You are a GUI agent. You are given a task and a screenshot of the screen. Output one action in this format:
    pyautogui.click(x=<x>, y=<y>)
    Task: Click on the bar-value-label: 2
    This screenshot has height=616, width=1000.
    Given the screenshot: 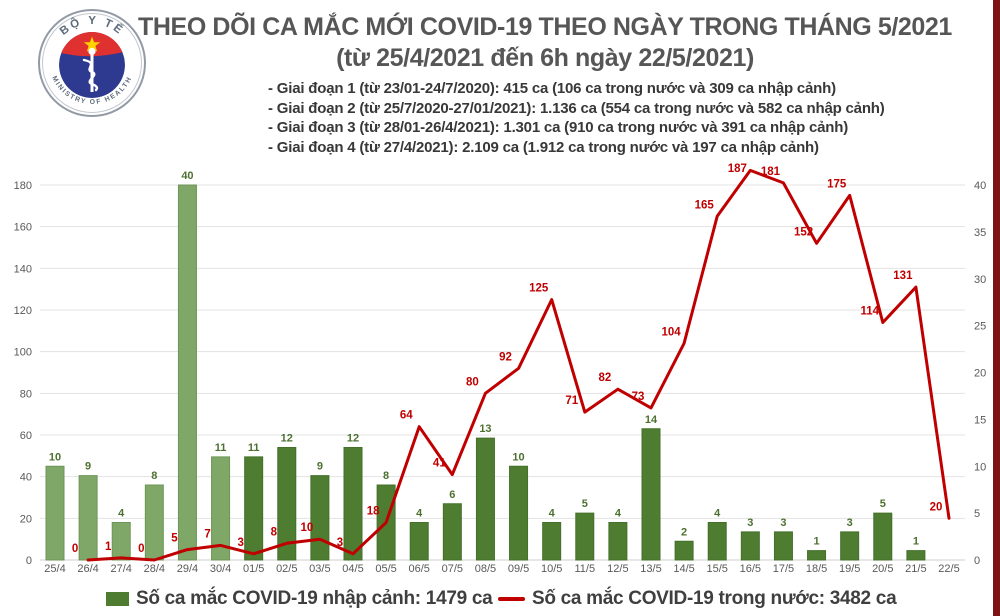 What is the action you would take?
    pyautogui.click(x=684, y=532)
    